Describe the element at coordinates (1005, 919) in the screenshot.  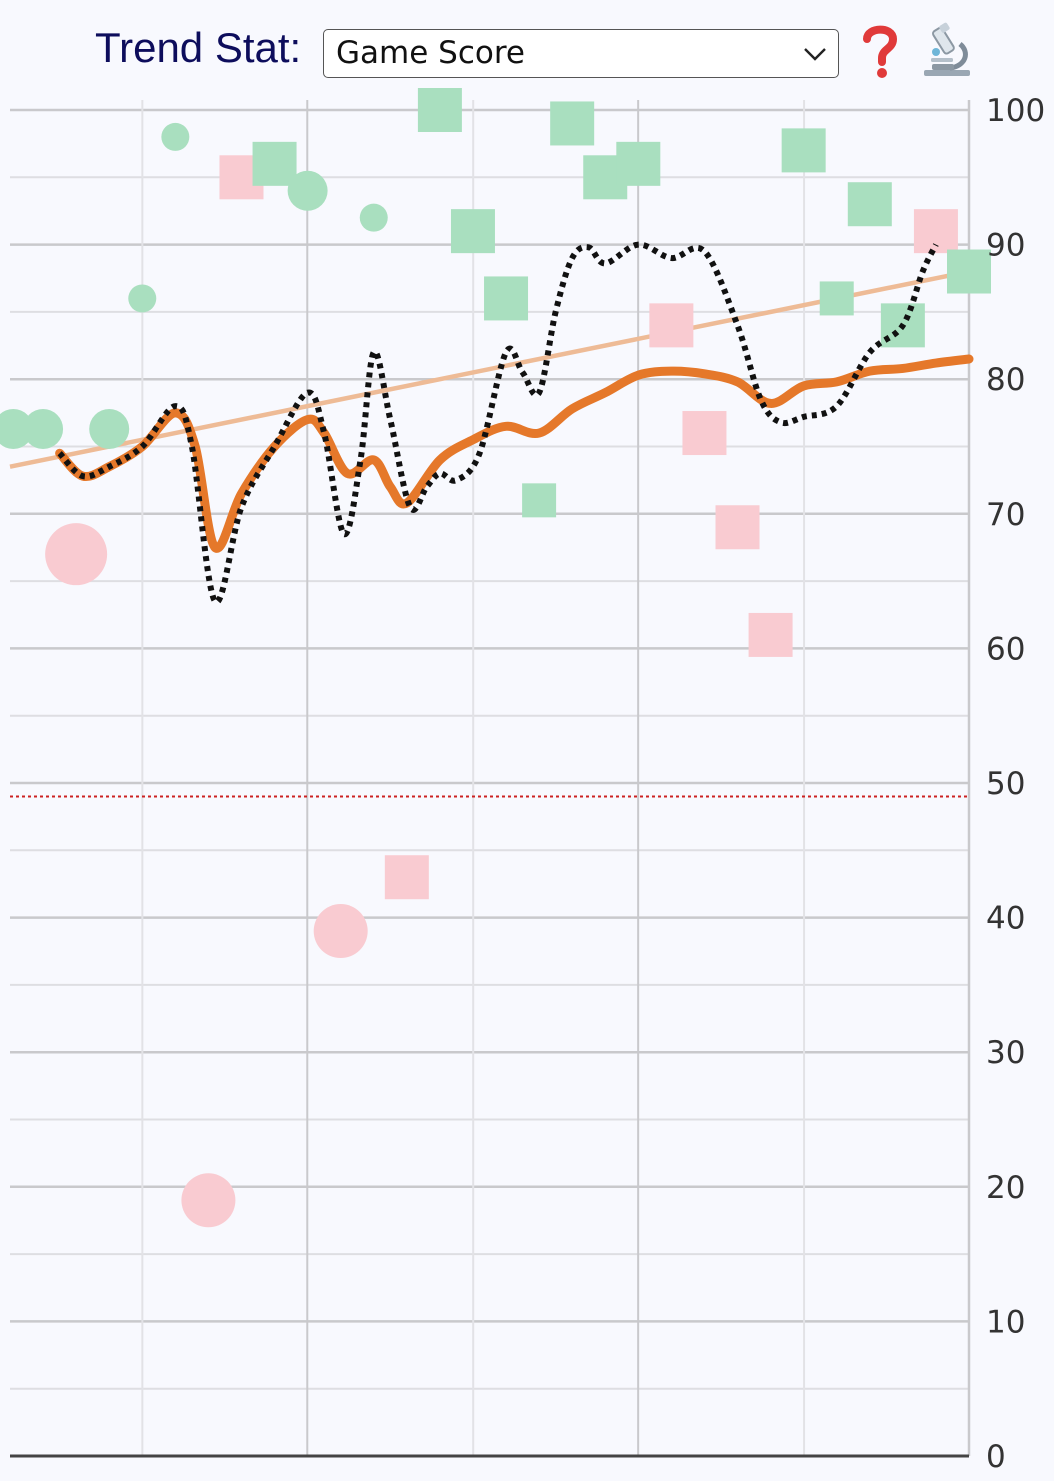
I see `y-tick-label: 40` at that location.